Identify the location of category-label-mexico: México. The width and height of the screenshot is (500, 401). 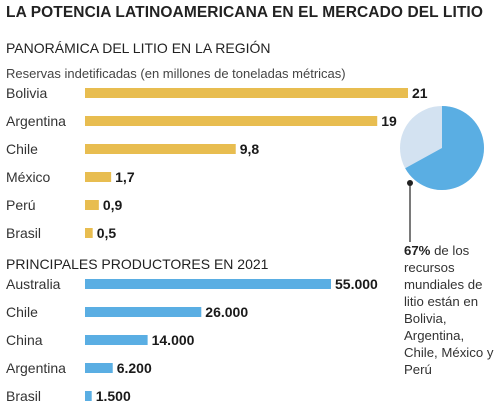
(28, 177).